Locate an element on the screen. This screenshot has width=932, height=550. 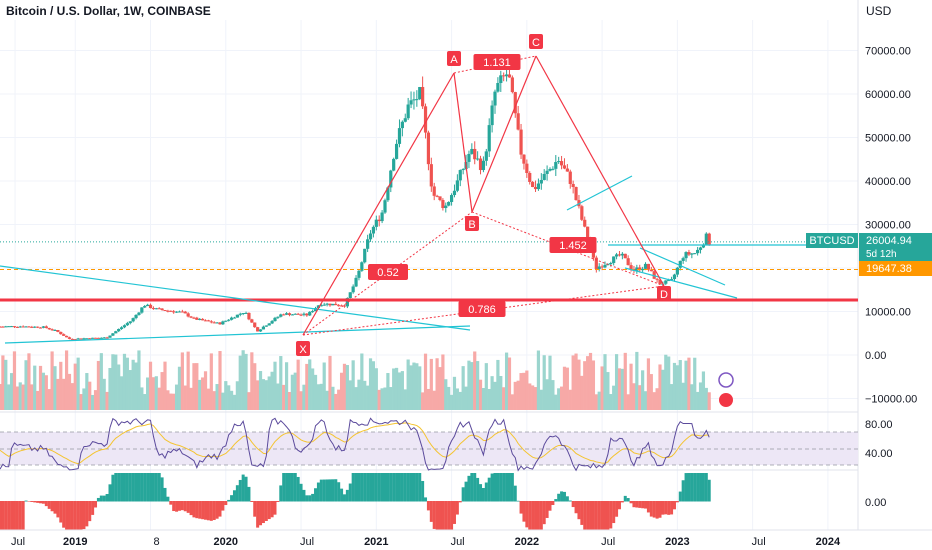
last-price-value: 26004.94 is located at coordinates (889, 241).